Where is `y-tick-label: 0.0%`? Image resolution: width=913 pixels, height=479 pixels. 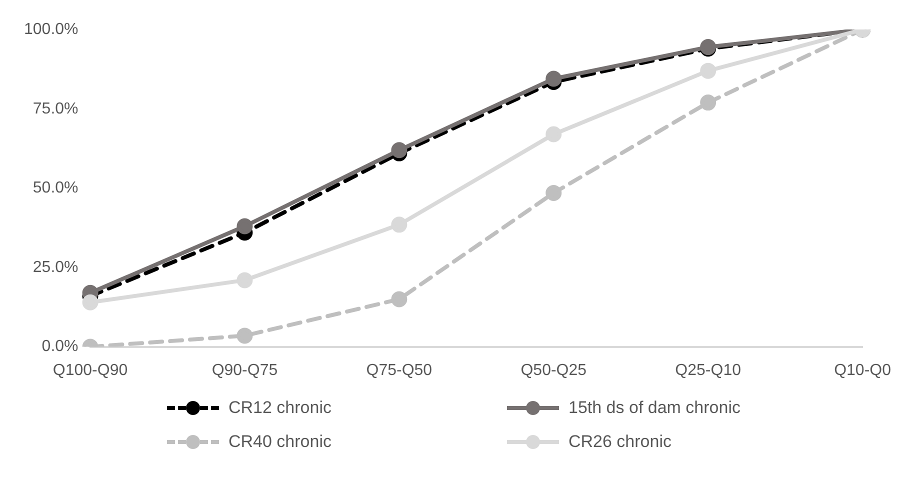 y-tick-label: 0.0% is located at coordinates (60, 347).